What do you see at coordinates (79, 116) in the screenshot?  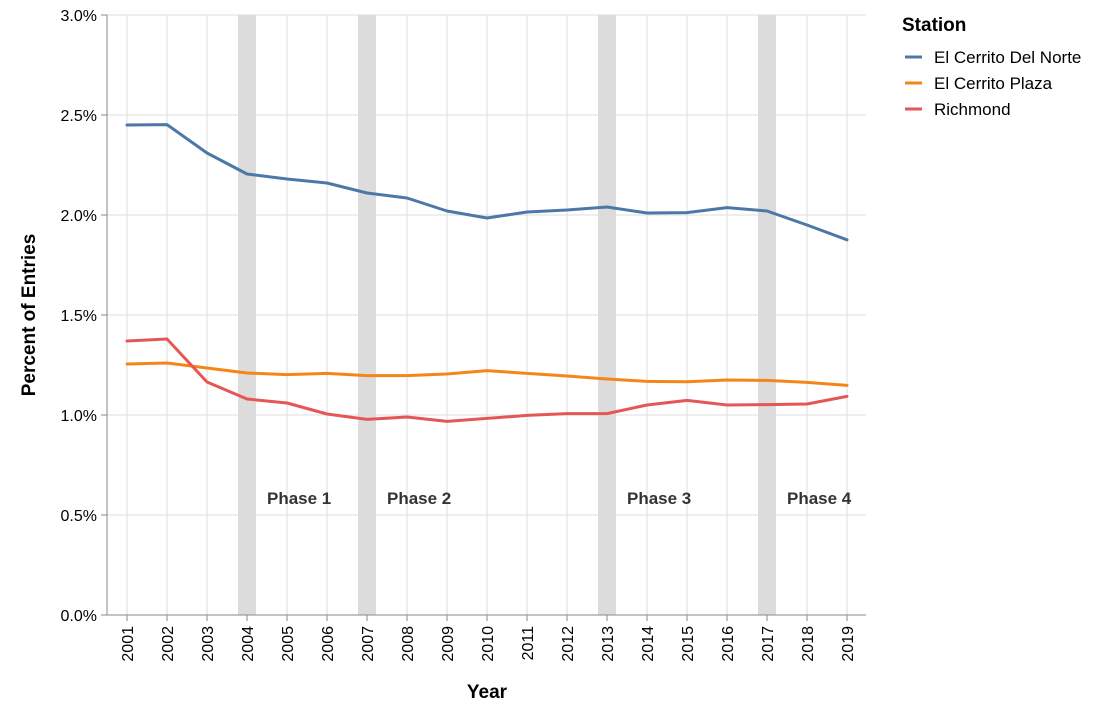 I see `y-tick-label: 2.5%` at bounding box center [79, 116].